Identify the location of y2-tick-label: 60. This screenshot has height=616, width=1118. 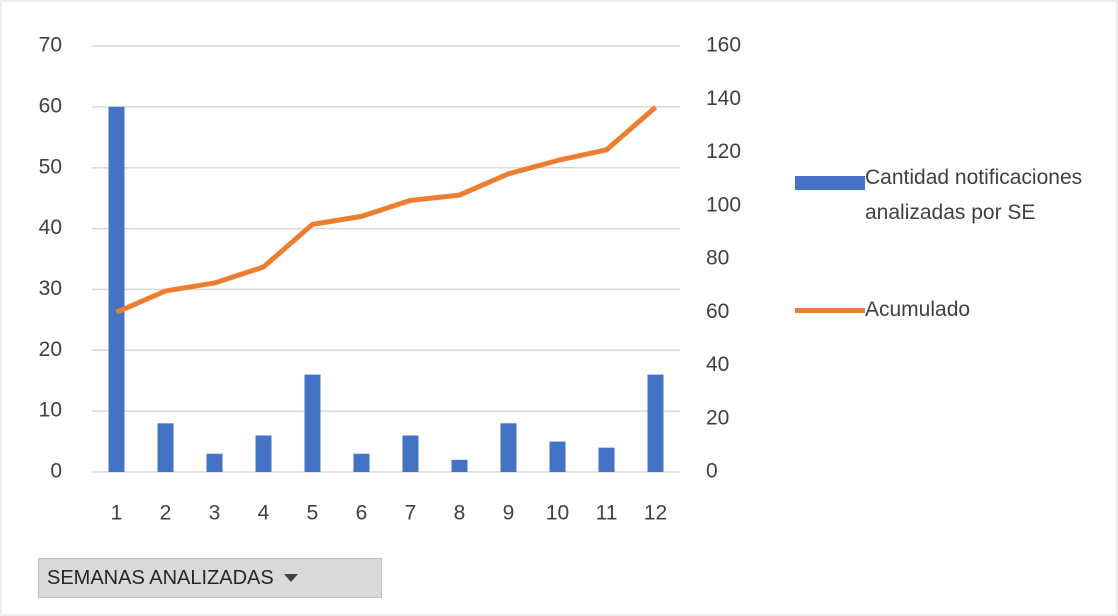
(717, 311).